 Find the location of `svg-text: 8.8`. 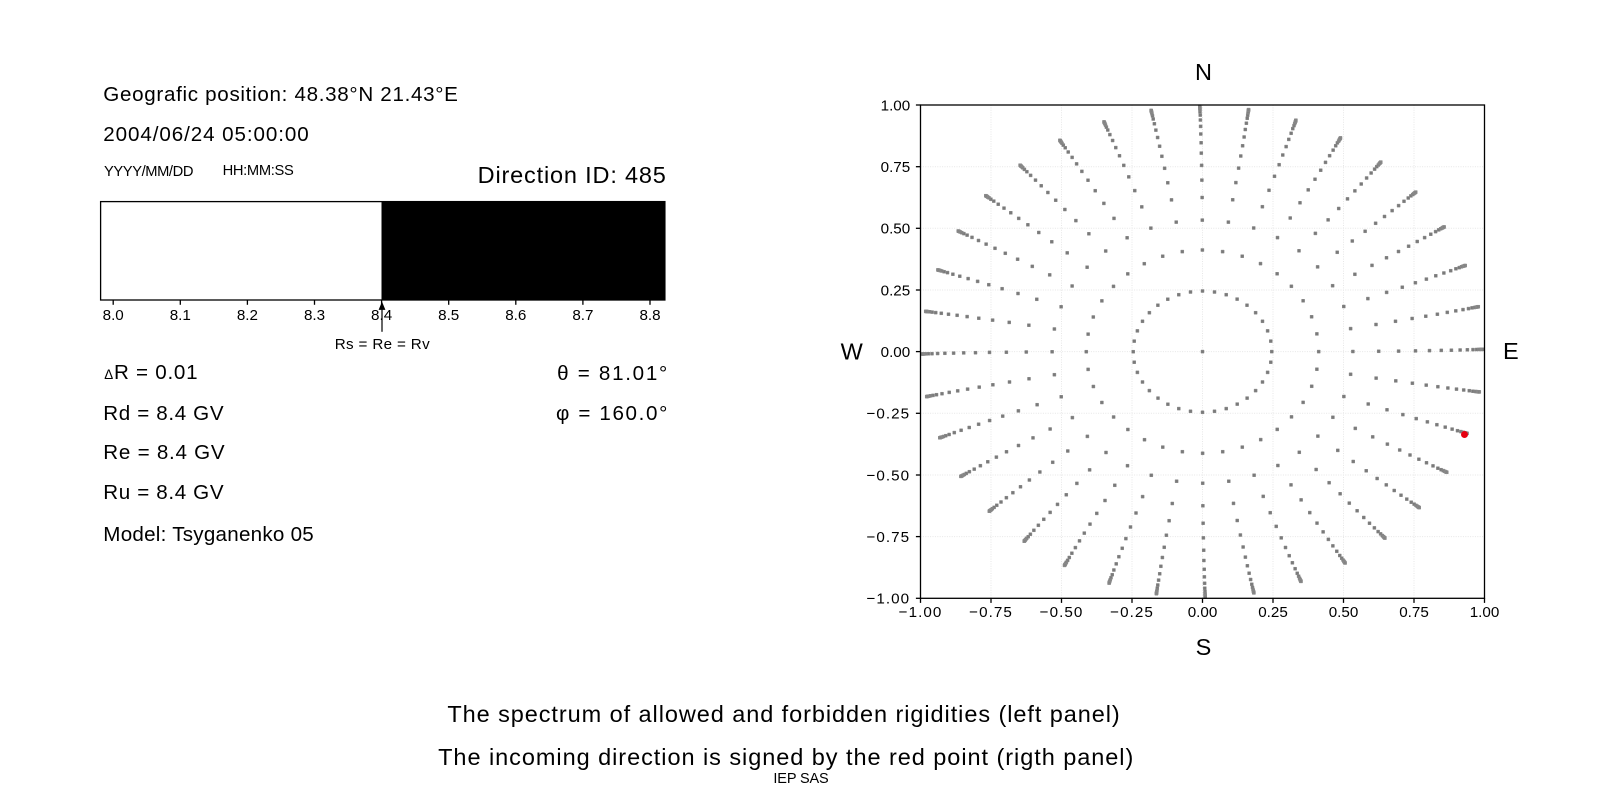

svg-text: 8.8 is located at coordinates (649, 315).